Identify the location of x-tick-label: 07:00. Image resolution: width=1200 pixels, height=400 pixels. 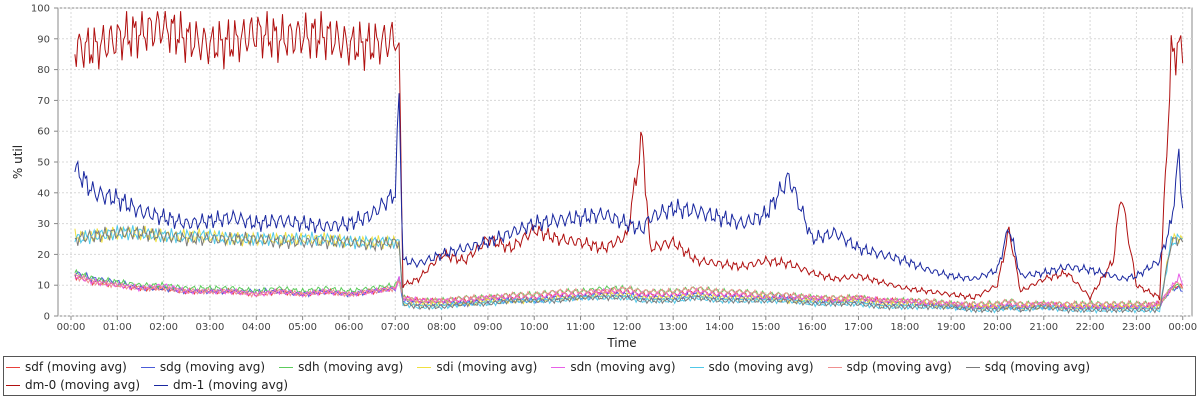
(395, 327).